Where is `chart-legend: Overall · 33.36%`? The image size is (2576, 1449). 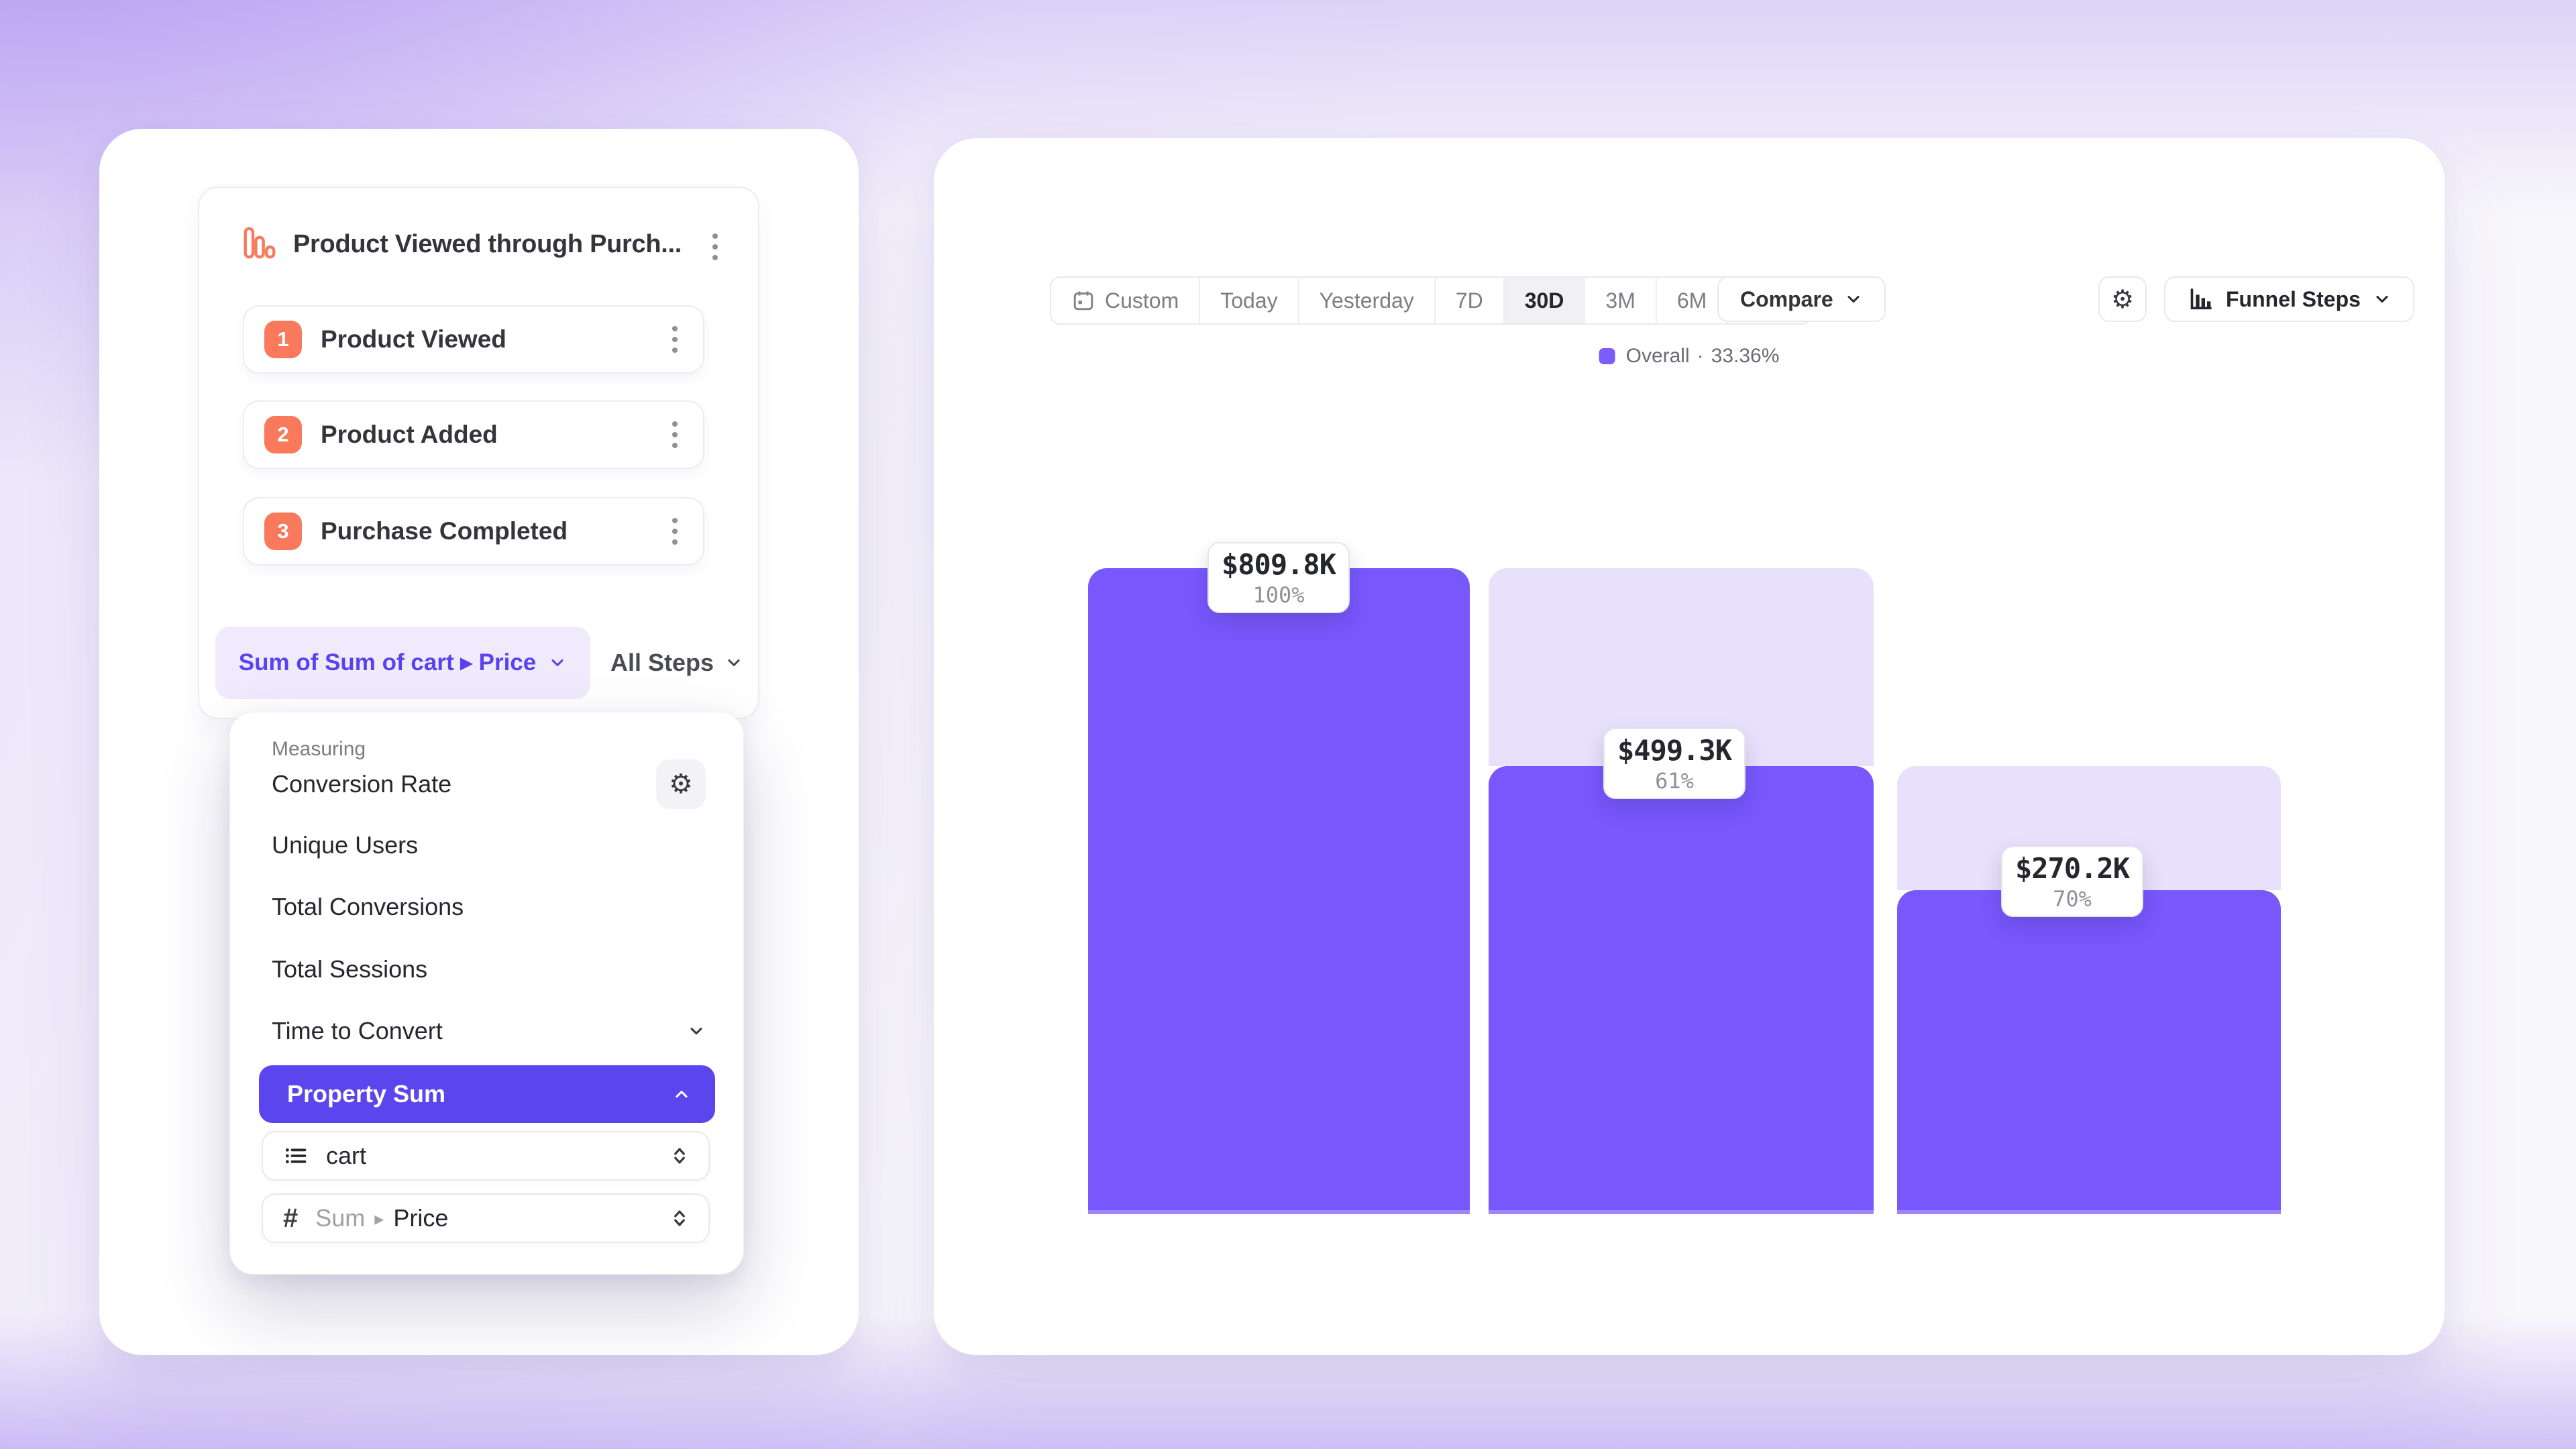 chart-legend: Overall · 33.36% is located at coordinates (1689, 356).